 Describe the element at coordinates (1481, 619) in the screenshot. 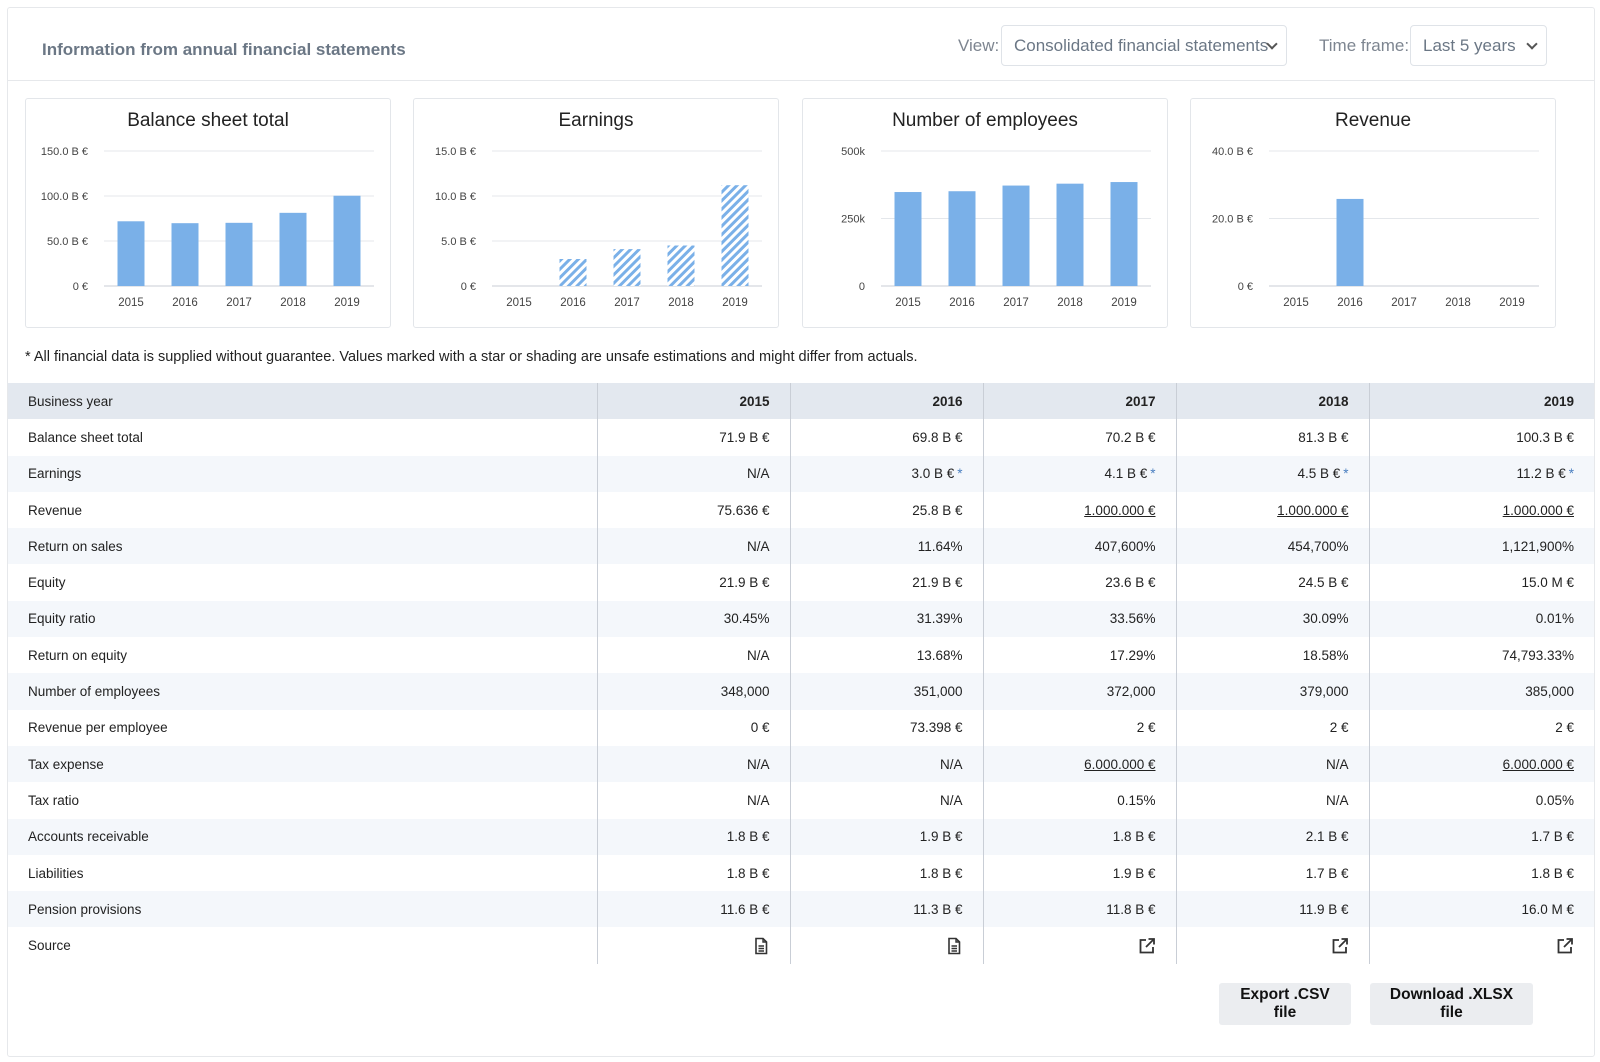

I see `table-cell: 0.01%` at that location.